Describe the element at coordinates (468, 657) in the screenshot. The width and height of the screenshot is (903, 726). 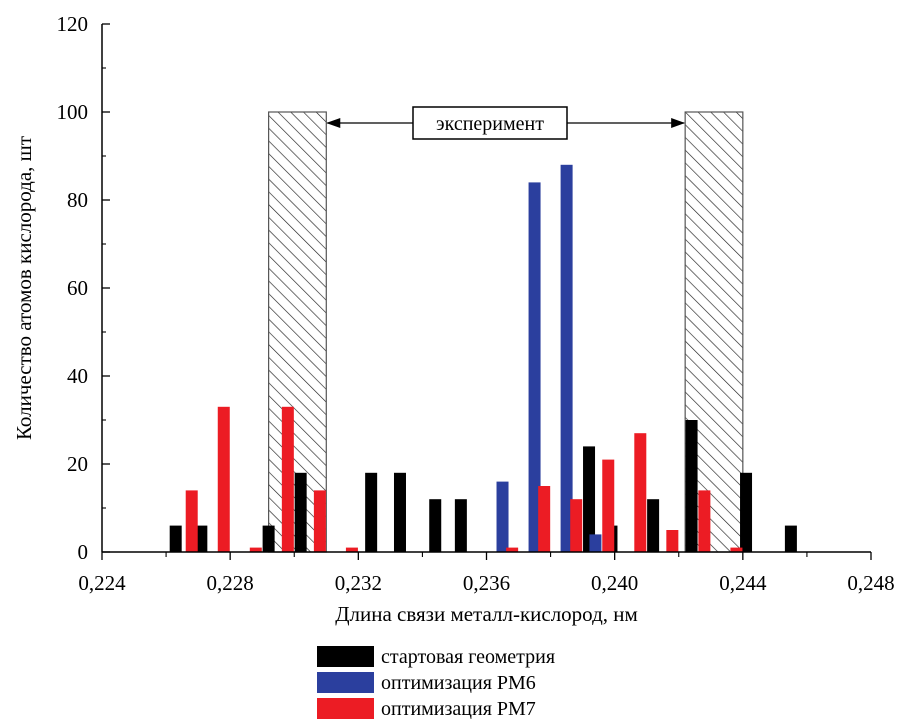
I see `legend-label-1: стартовая геометрия` at that location.